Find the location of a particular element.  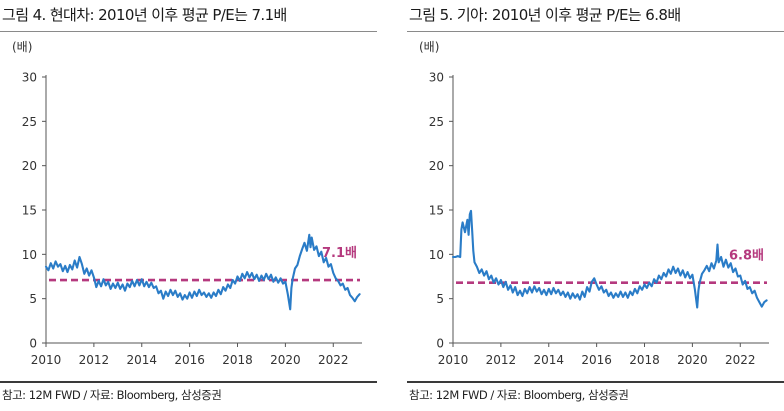

chart-title: 그림 5. 기아: 2010년 이후 평균 P/E는 6.8배 is located at coordinates (545, 15).